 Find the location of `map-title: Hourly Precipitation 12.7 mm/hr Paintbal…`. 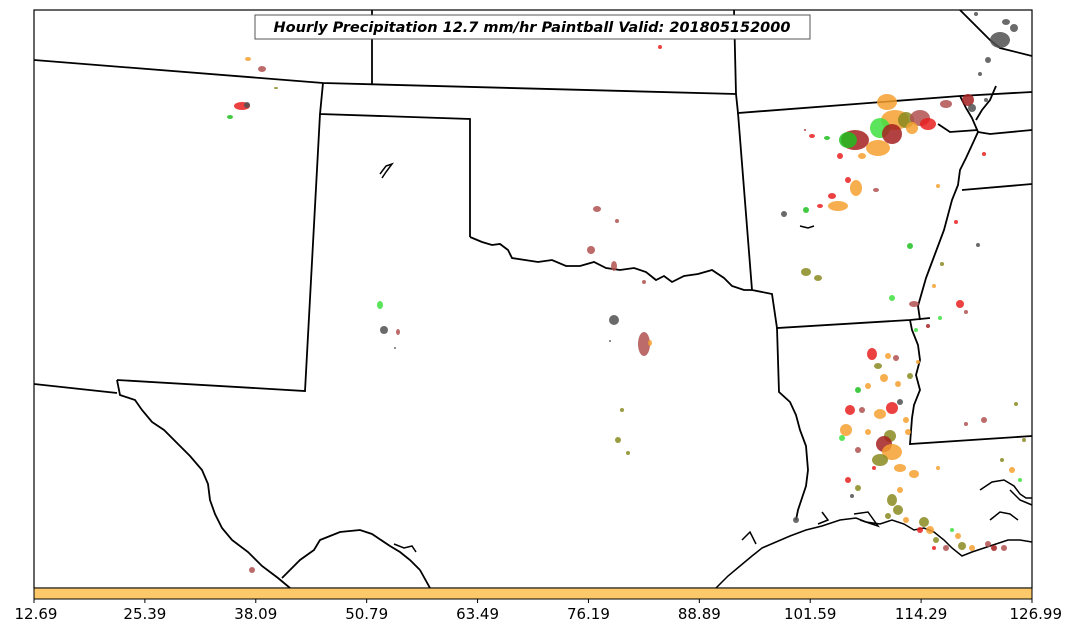

map-title: Hourly Precipitation 12.7 mm/hr Paintbal… is located at coordinates (532, 28).